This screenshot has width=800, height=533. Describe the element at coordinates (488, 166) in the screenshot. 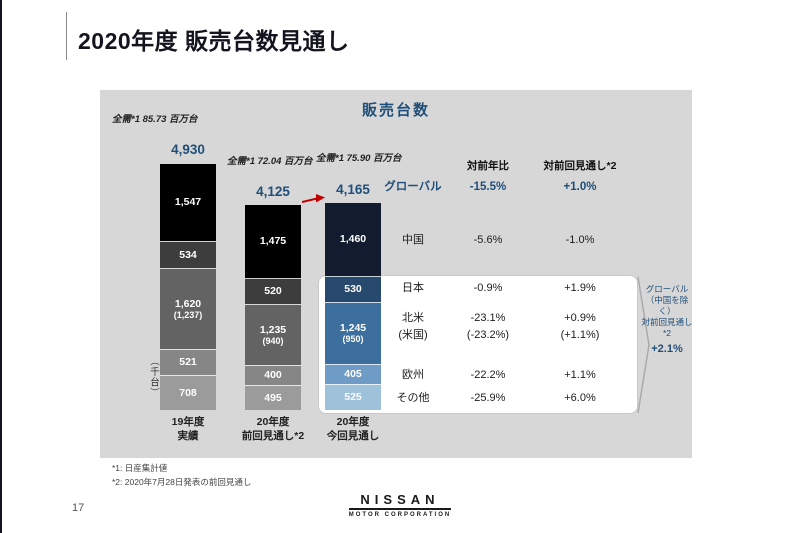

I see `column-header-yoy: 対前年比` at that location.